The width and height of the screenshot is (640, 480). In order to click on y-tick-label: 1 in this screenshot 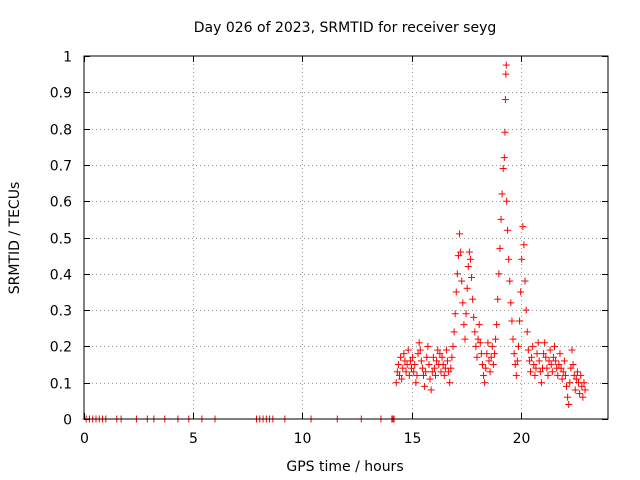, I will do `click(67, 58)`.